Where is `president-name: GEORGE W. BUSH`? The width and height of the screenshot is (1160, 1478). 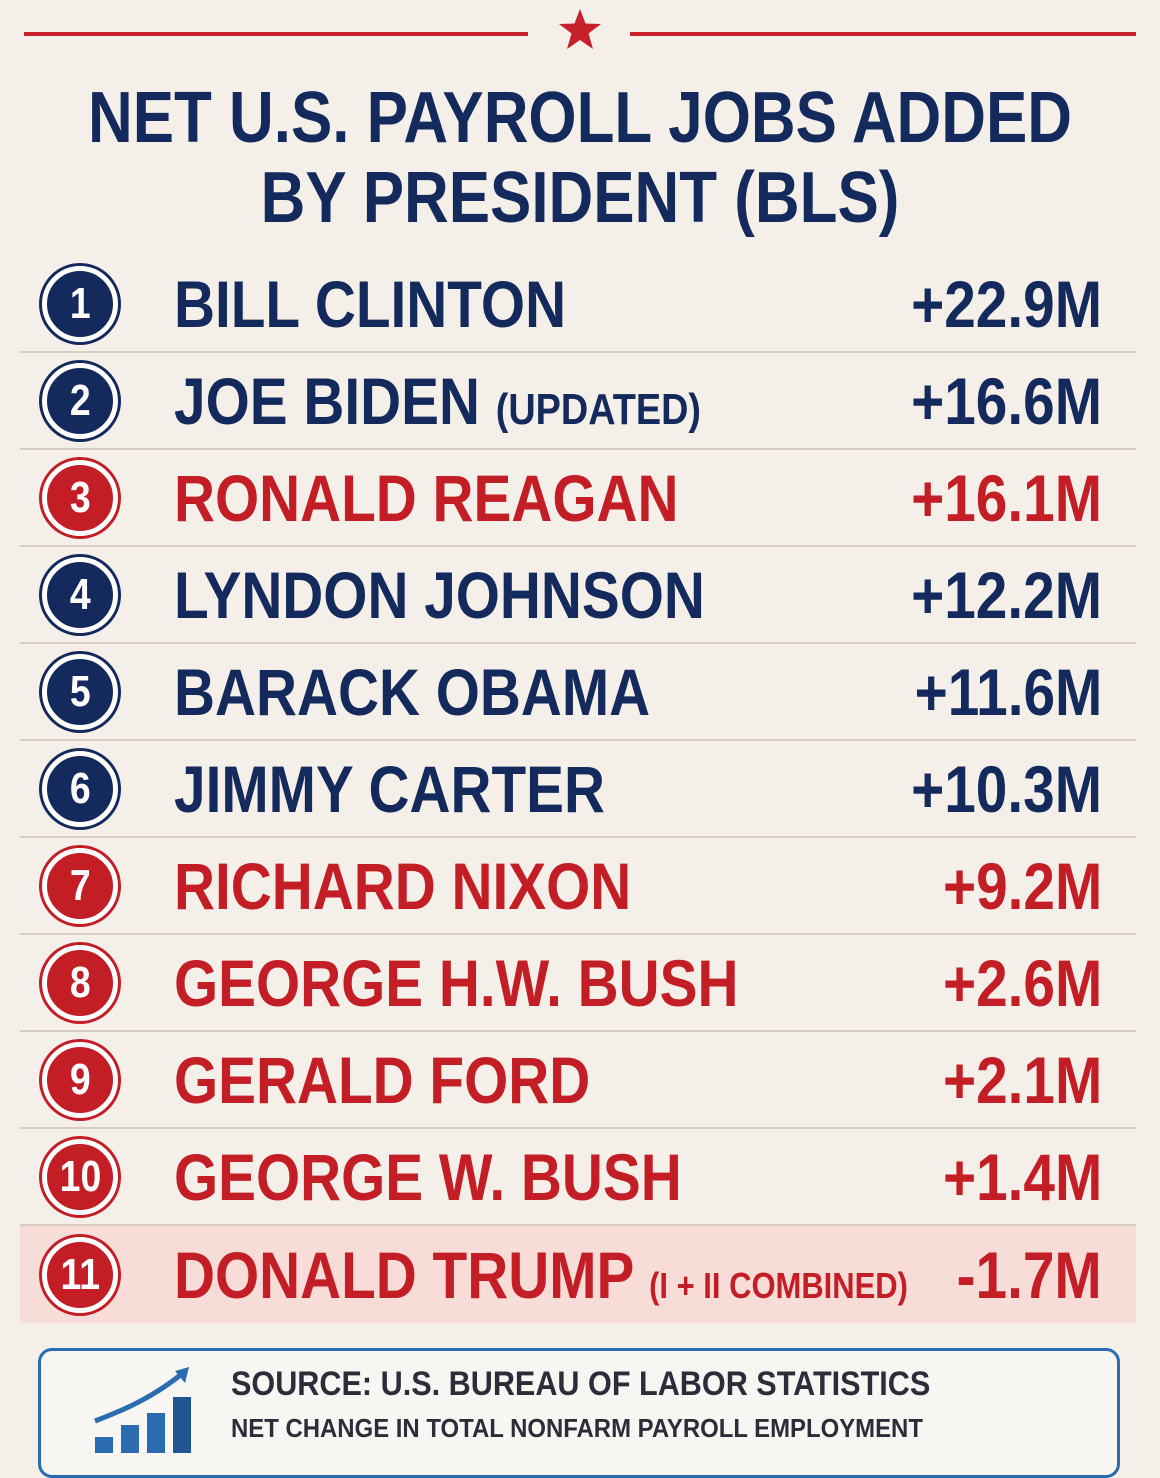
president-name: GEORGE W. BUSH is located at coordinates (428, 1177).